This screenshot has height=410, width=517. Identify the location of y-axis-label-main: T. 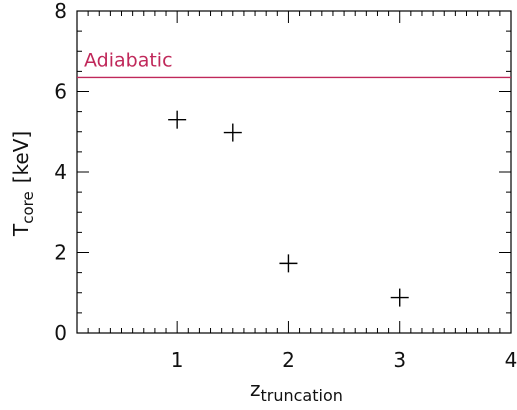
(21, 230).